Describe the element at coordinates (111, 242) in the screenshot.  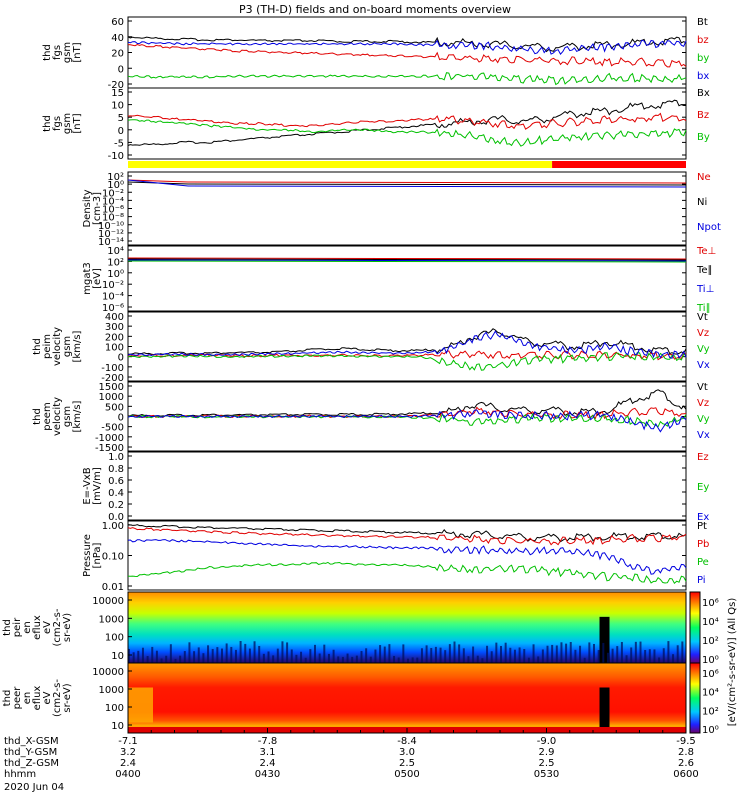
I see `density-ytick: 10⁻¹⁴` at that location.